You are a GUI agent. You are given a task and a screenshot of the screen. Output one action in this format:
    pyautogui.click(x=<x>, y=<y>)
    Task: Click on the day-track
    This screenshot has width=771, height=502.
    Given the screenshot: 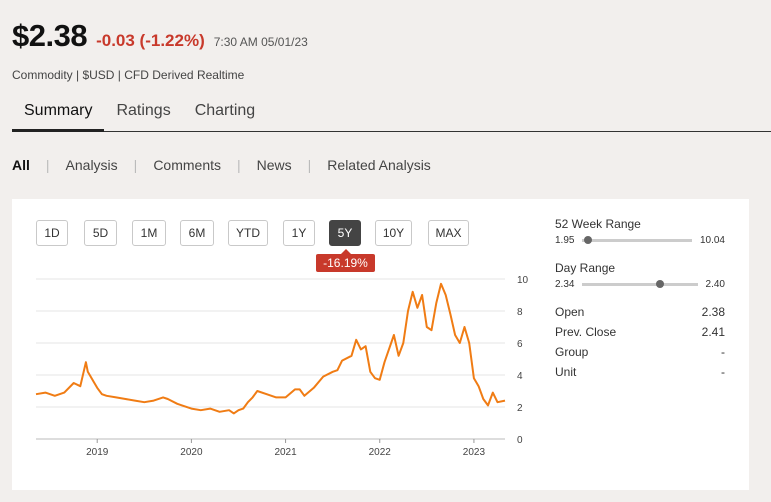 What is the action you would take?
    pyautogui.click(x=640, y=283)
    